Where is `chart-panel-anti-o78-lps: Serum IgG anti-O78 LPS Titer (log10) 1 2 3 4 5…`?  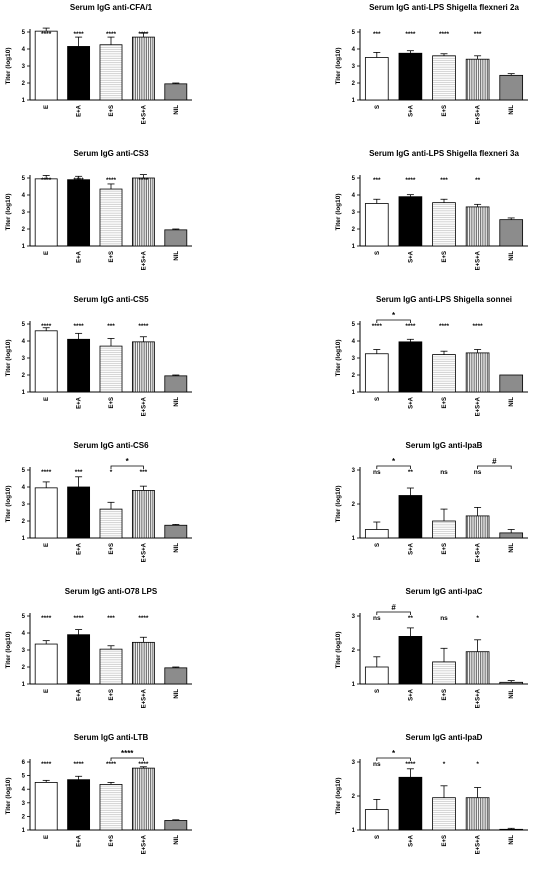 chart-panel-anti-o78-lps: Serum IgG anti-O78 LPS Titer (log10) 1 2 3 4 5… is located at coordinates (98, 647).